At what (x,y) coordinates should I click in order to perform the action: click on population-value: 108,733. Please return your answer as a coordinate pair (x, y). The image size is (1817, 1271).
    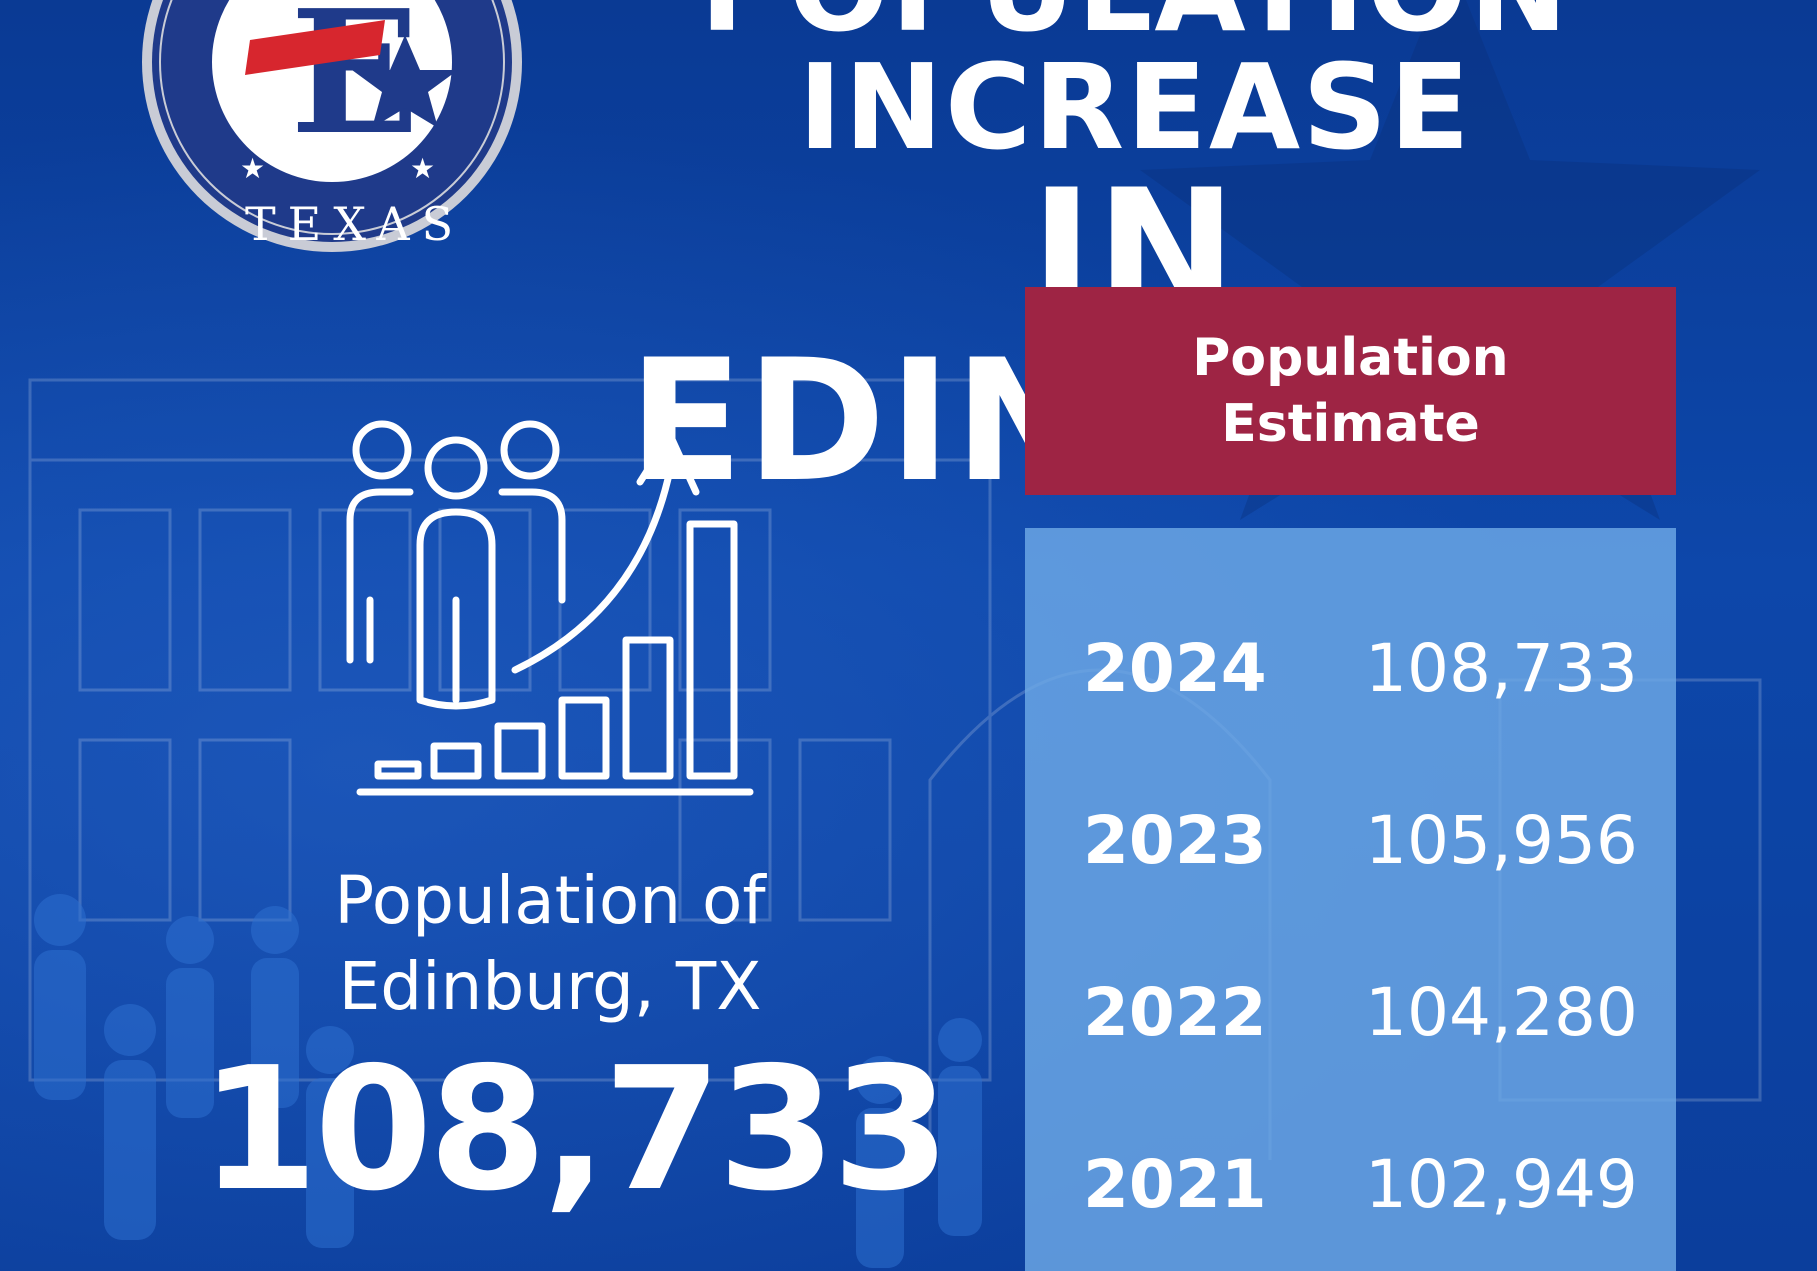
    Looking at the image, I should click on (575, 1130).